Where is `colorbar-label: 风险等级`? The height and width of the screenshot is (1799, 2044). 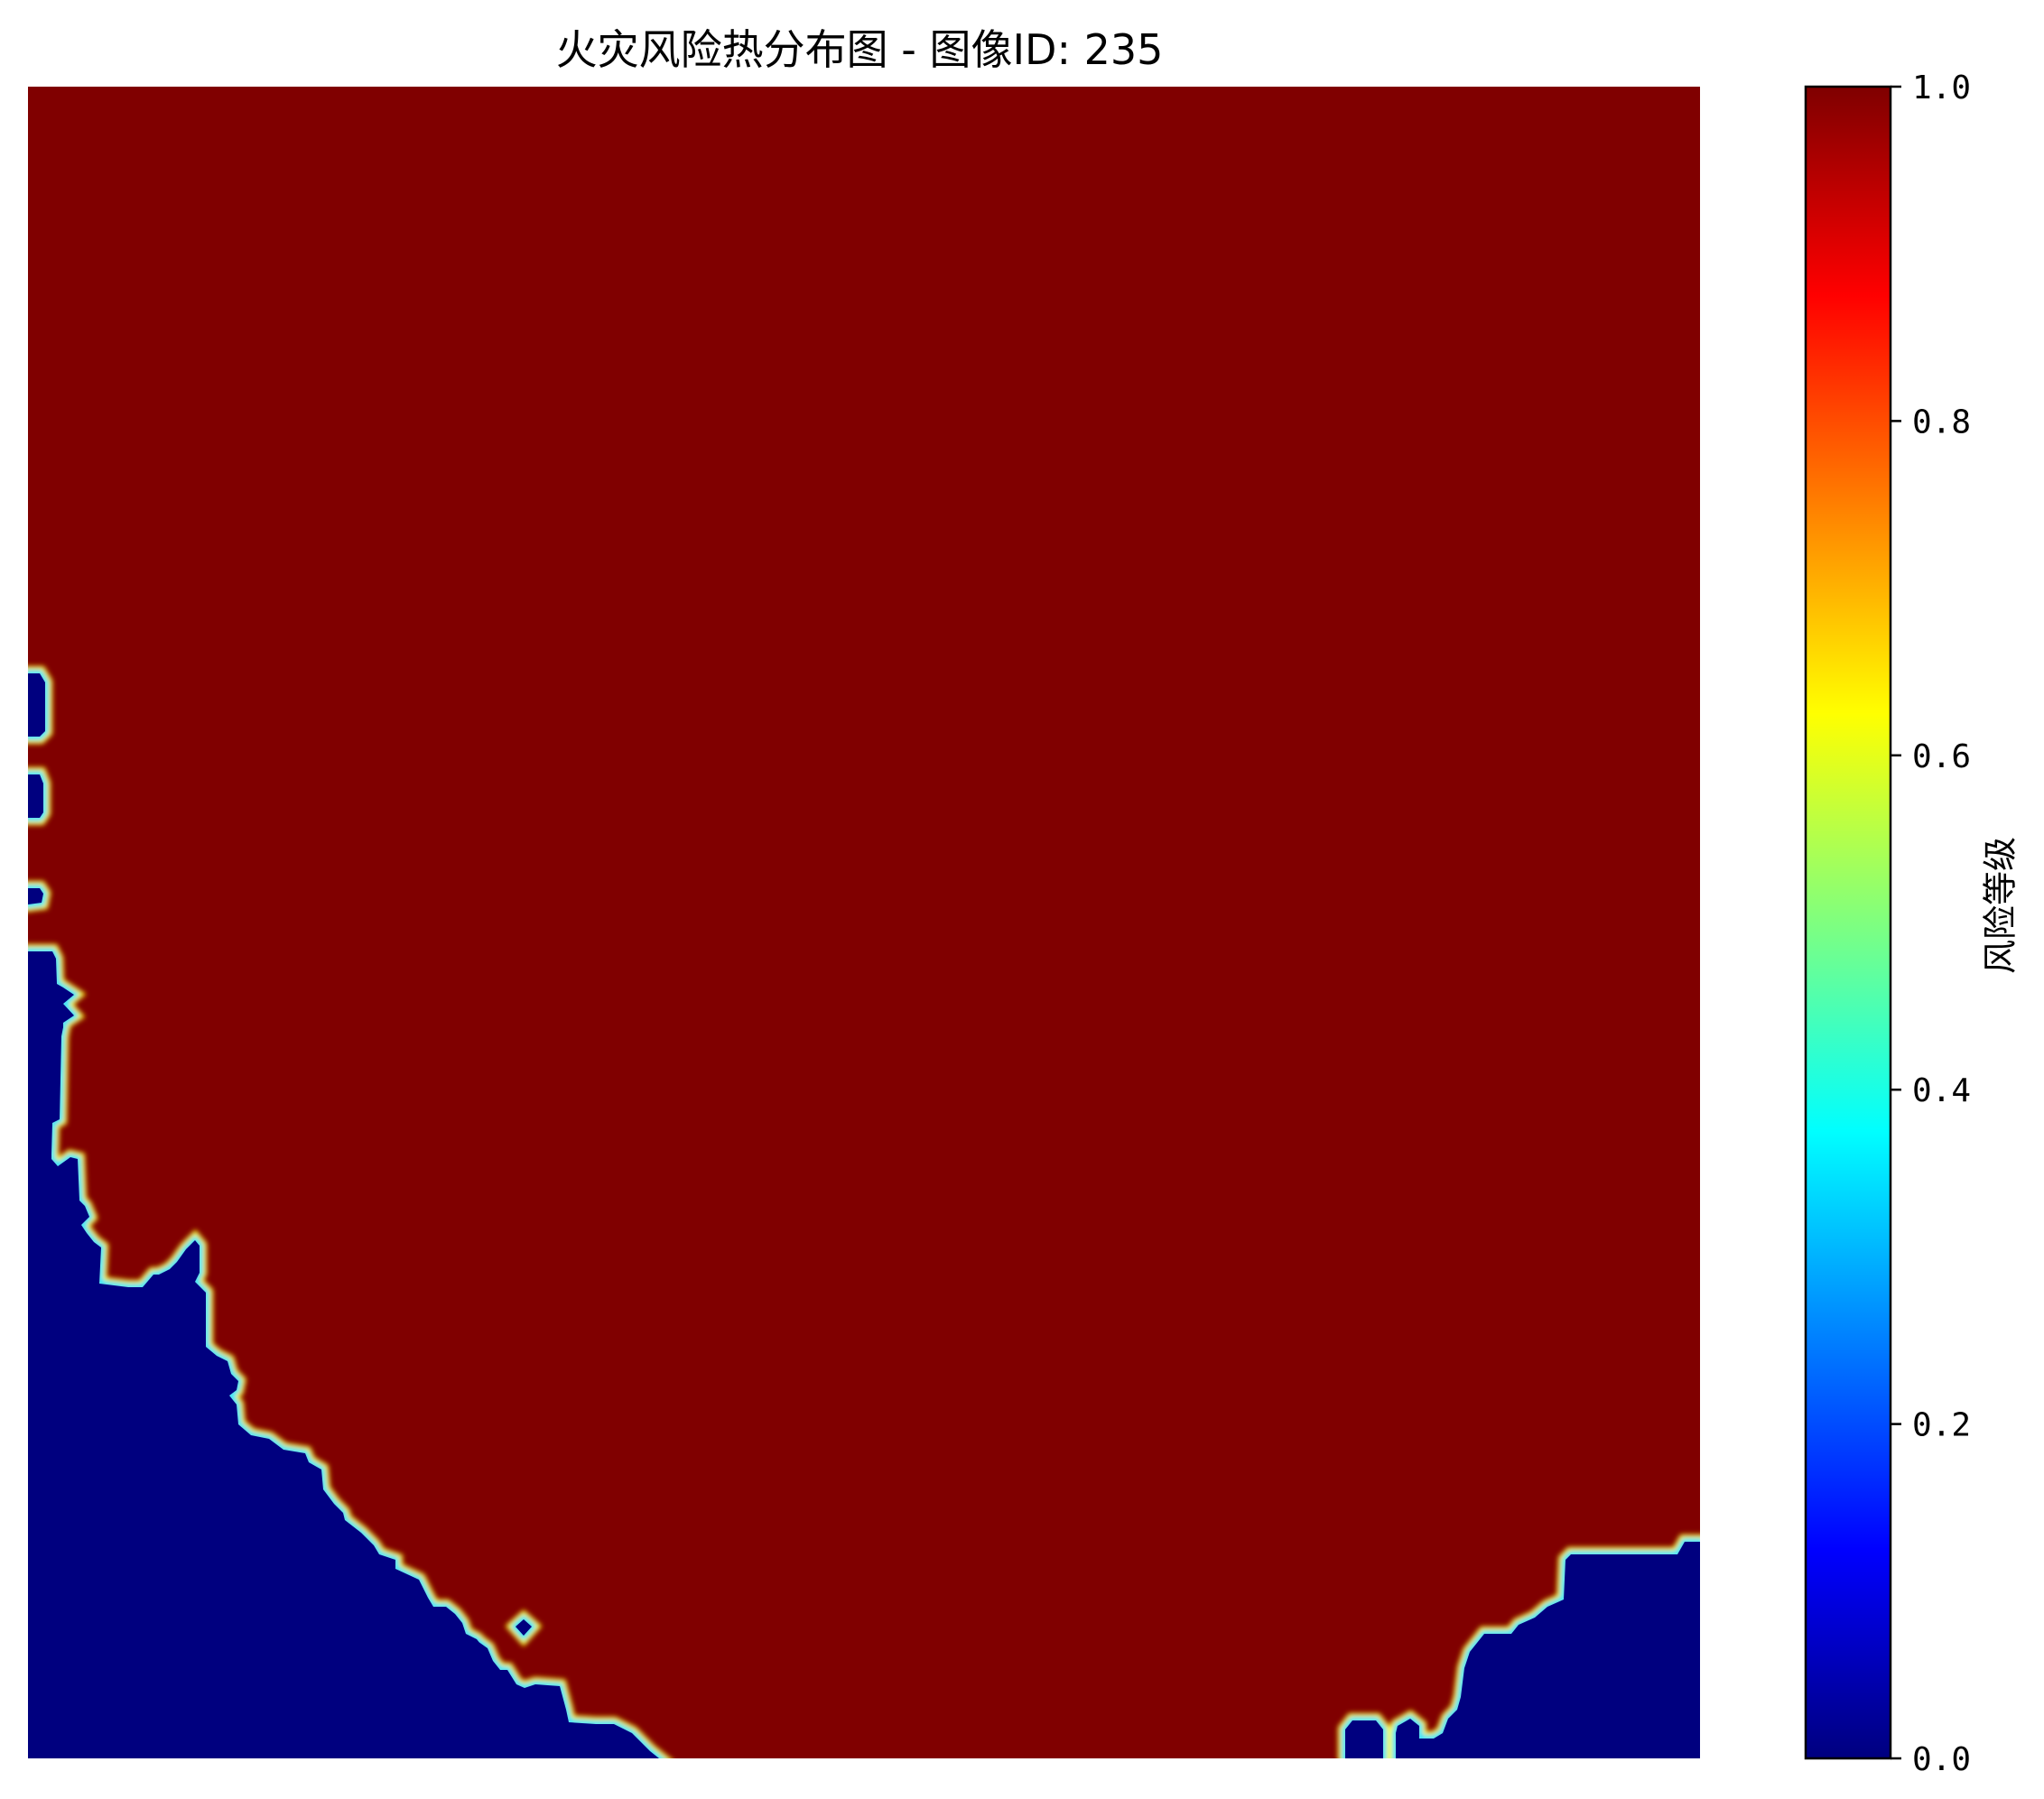
colorbar-label: 风险等级 is located at coordinates (2000, 905).